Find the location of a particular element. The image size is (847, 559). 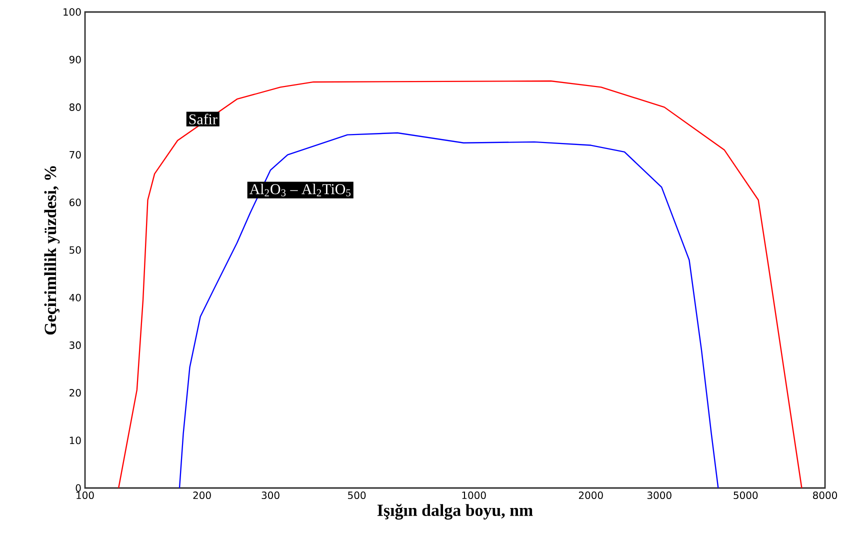

y-tick-label: 10 is located at coordinates (75, 440).